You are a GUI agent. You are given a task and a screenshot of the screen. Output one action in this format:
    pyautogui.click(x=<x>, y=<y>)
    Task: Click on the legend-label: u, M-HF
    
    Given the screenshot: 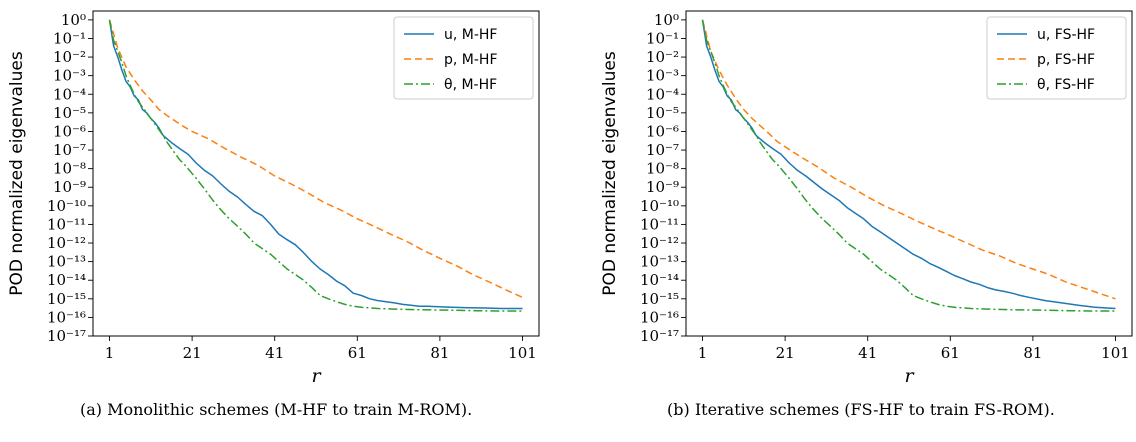 What is the action you would take?
    pyautogui.click(x=470, y=35)
    